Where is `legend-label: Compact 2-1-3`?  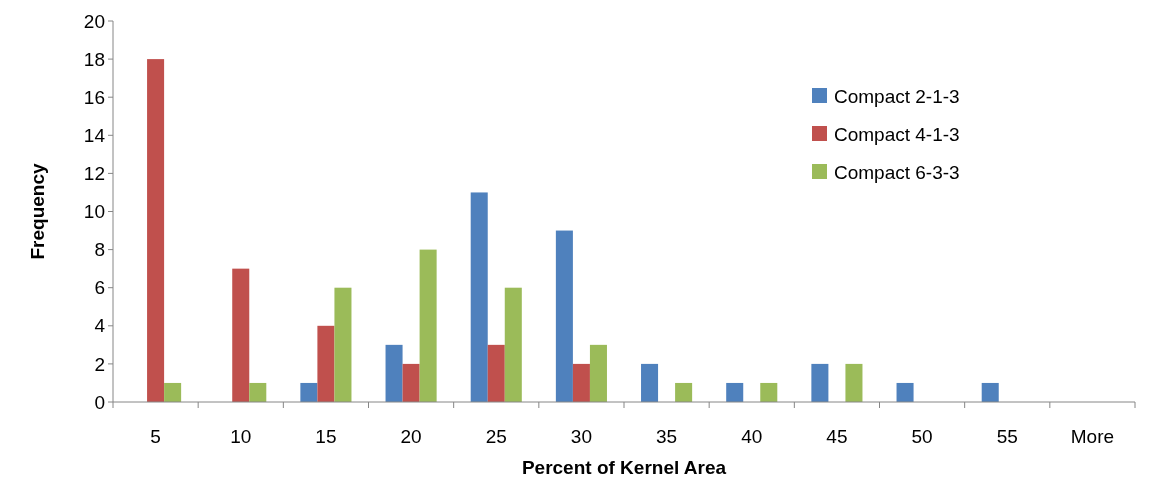 legend-label: Compact 2-1-3 is located at coordinates (897, 96).